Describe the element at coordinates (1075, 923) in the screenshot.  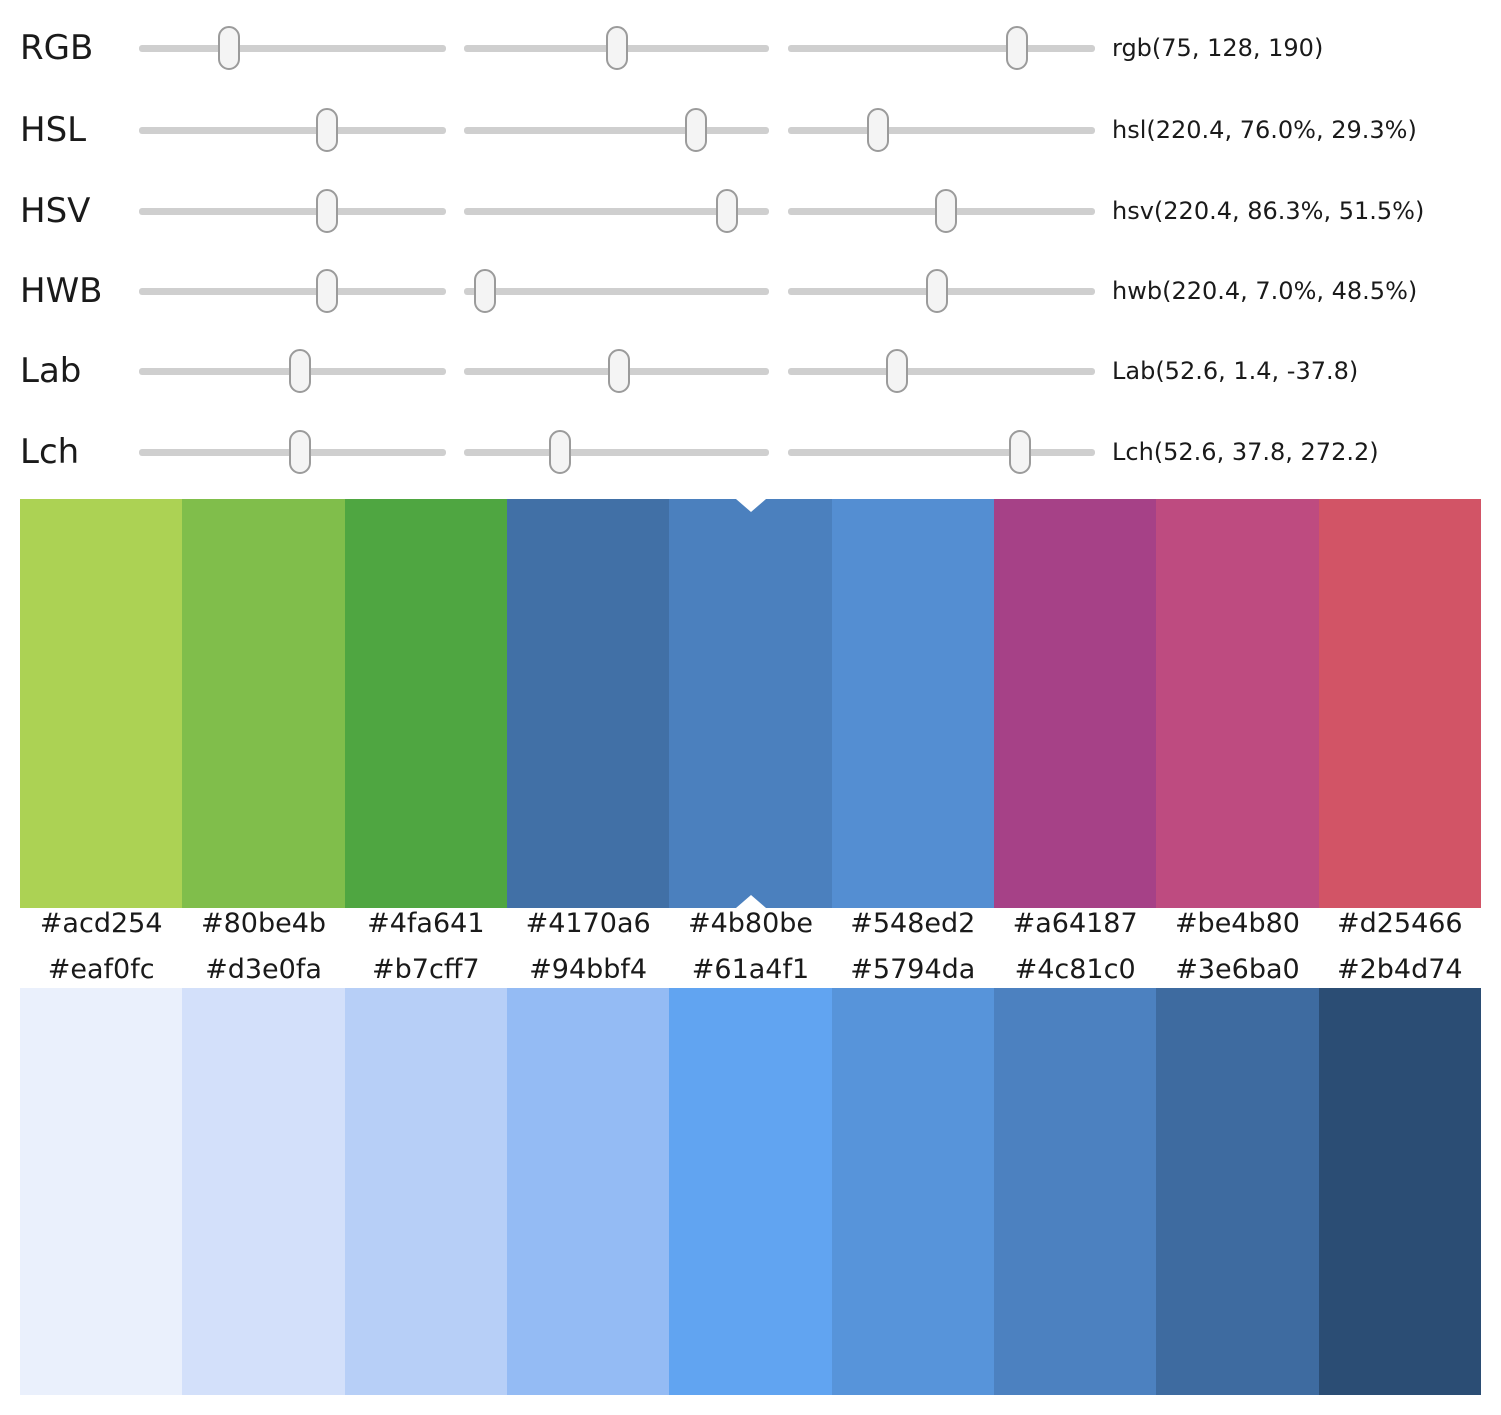
I see `hex-code-label: #a64187` at that location.